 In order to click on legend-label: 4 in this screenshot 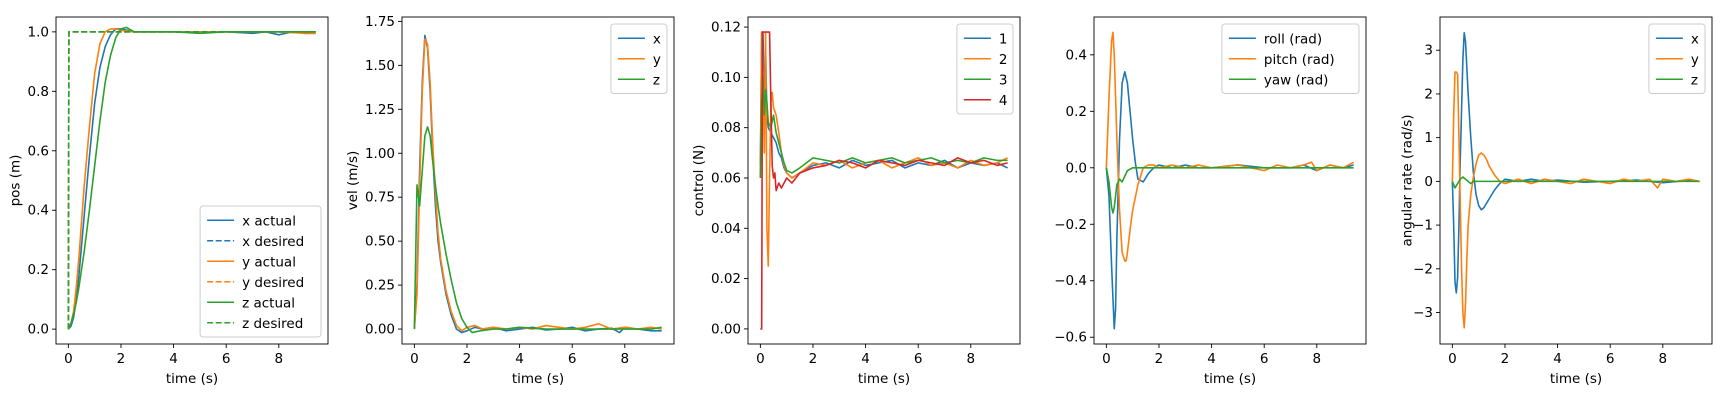, I will do `click(1003, 101)`.